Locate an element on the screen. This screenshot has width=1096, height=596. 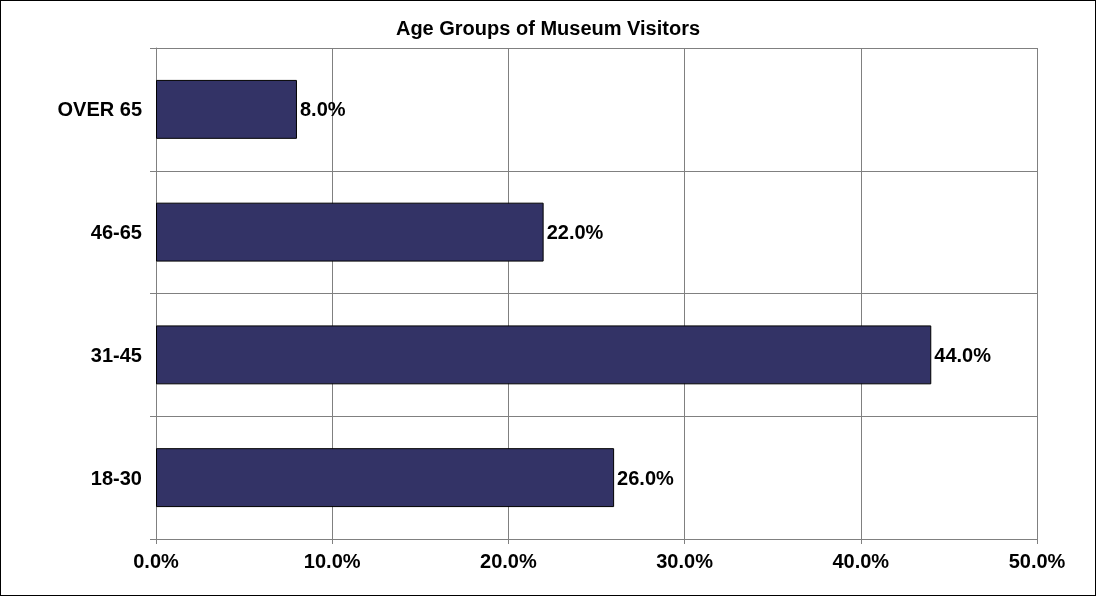
chart-title: Age Groups of Museum Visitors is located at coordinates (548, 28).